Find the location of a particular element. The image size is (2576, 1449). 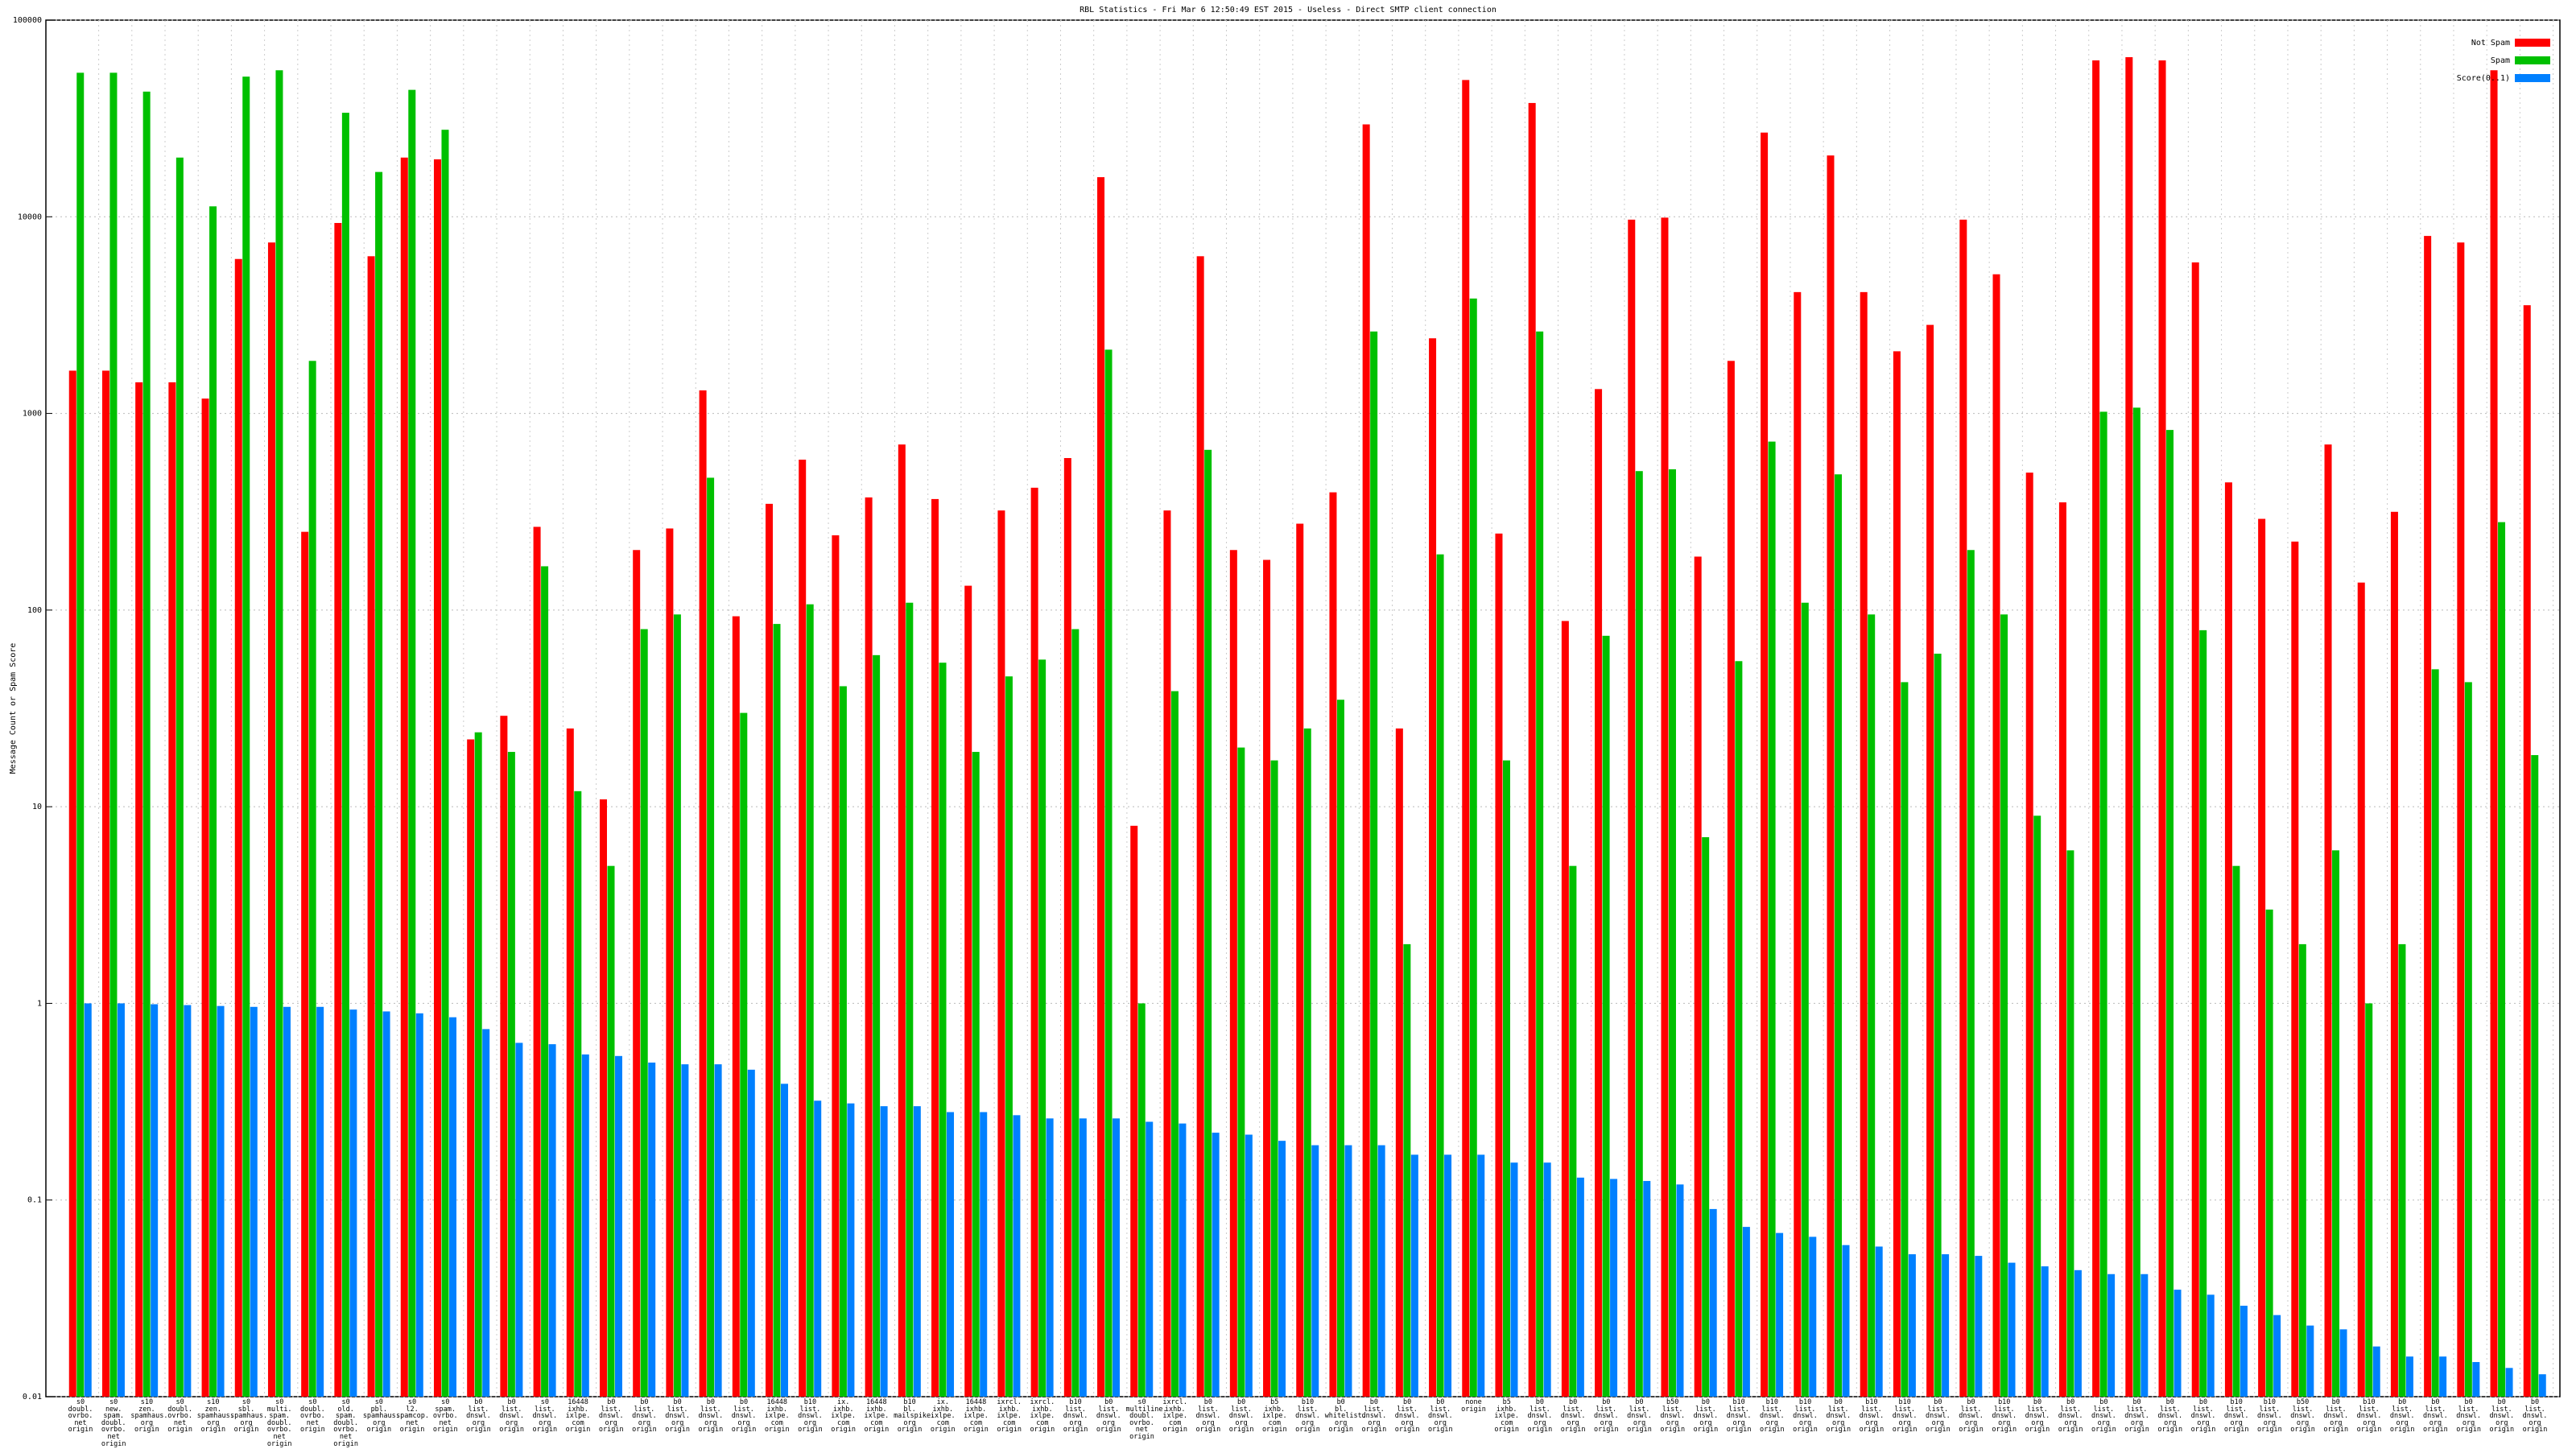

x-tick-label: 16448 ixhb. ixlpe. com origin is located at coordinates (976, 1416).